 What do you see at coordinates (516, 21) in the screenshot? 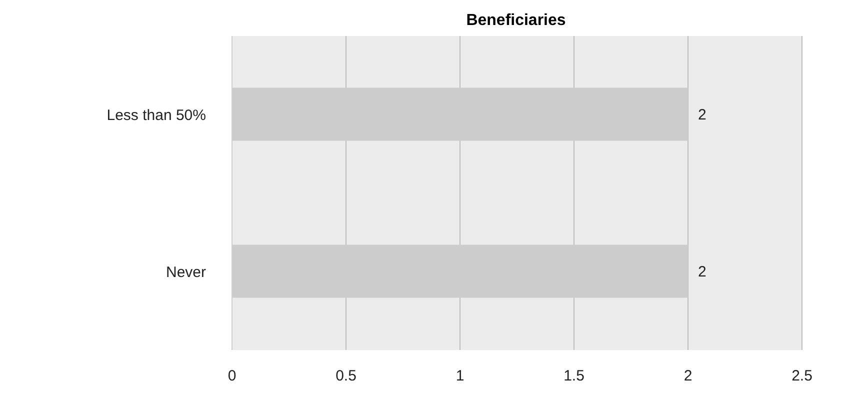
I see `chart-title: Beneficiaries` at bounding box center [516, 21].